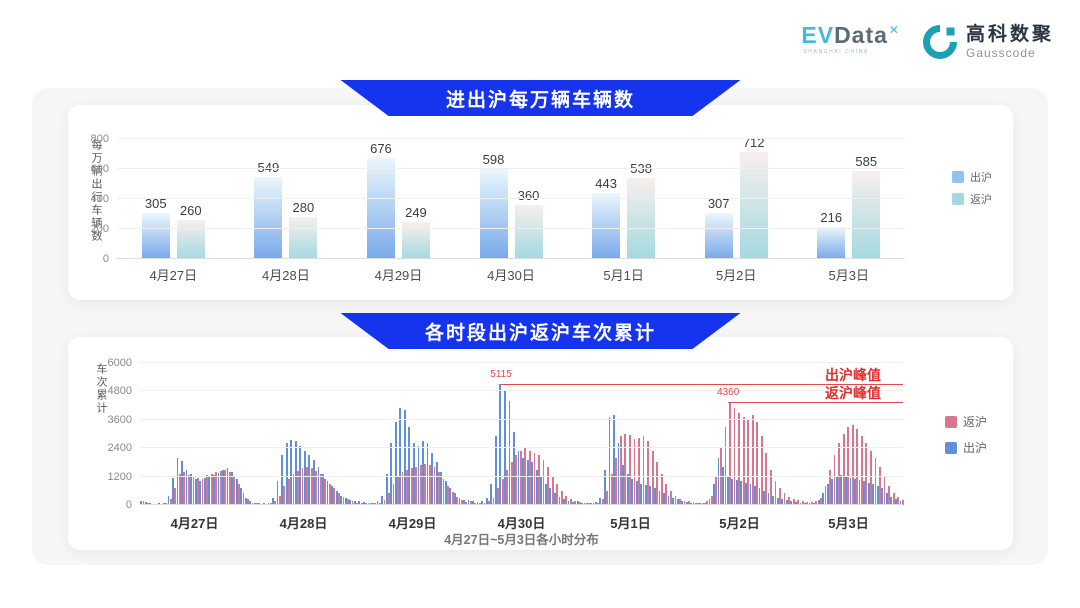 The image size is (1080, 608). Describe the element at coordinates (848, 275) in the screenshot. I see `x-tick-label: 5月3日` at that location.